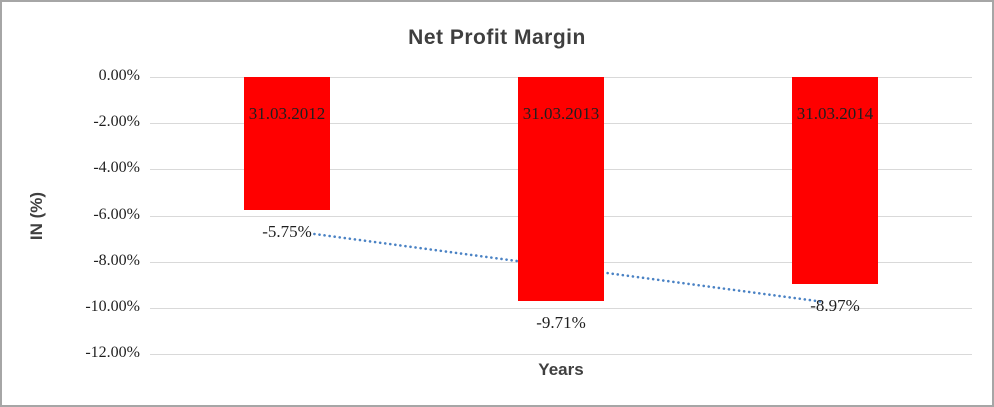 The width and height of the screenshot is (994, 407). Describe the element at coordinates (835, 180) in the screenshot. I see `bar-31.03.2014` at that location.